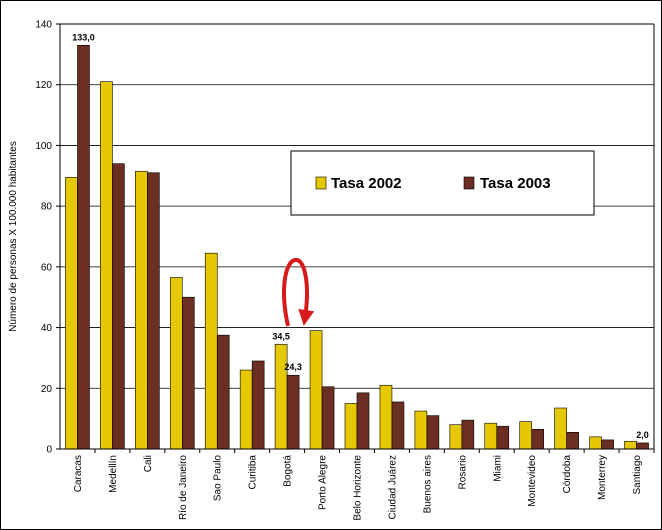 This screenshot has height=530, width=662. What do you see at coordinates (183, 487) in the screenshot?
I see `x-tick-label-rio-de-janeiro: Río de Janeiro` at bounding box center [183, 487].